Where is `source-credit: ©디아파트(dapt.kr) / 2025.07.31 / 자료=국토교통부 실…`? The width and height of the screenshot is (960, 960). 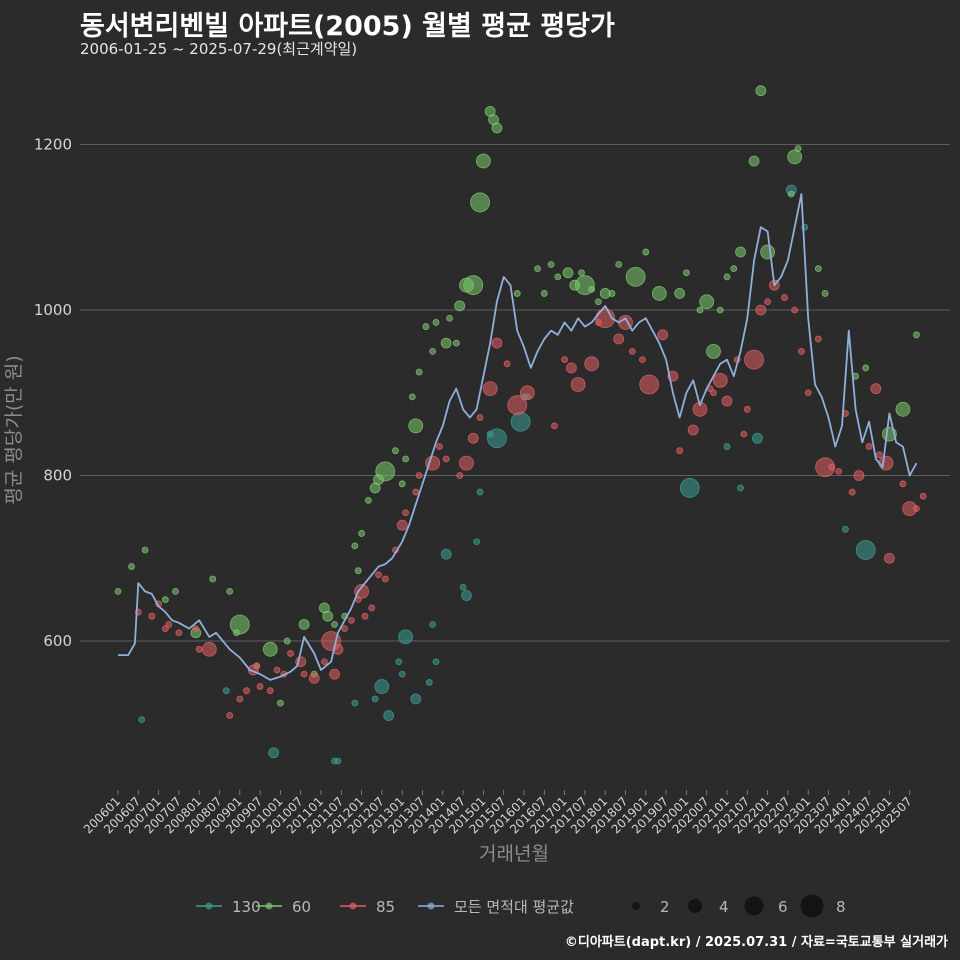
source-credit: ©디아파트(dapt.kr) / 2025.07.31 / 자료=국토교통부 실… is located at coordinates (756, 942).